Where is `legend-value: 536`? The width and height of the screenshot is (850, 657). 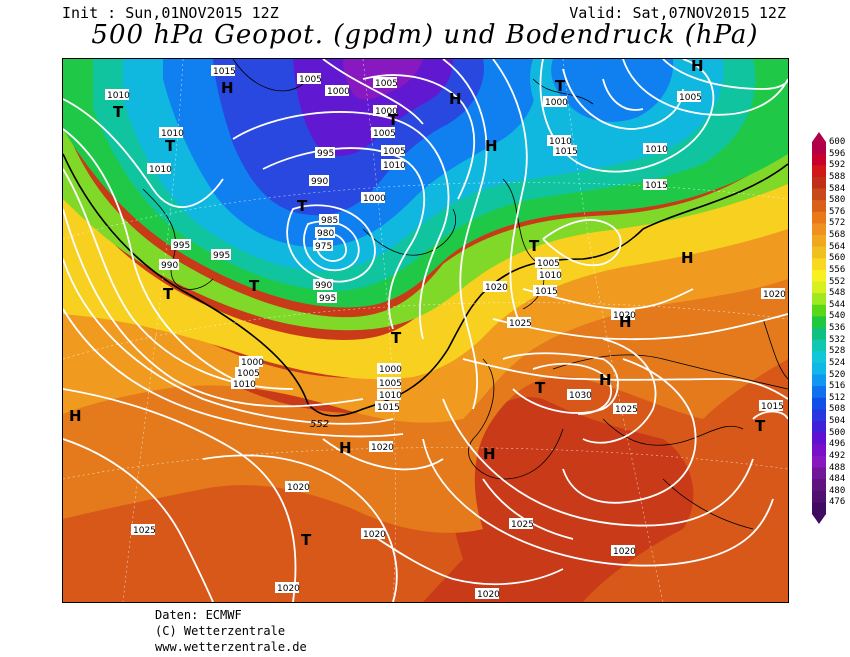
legend-value: 536 is located at coordinates (837, 328).